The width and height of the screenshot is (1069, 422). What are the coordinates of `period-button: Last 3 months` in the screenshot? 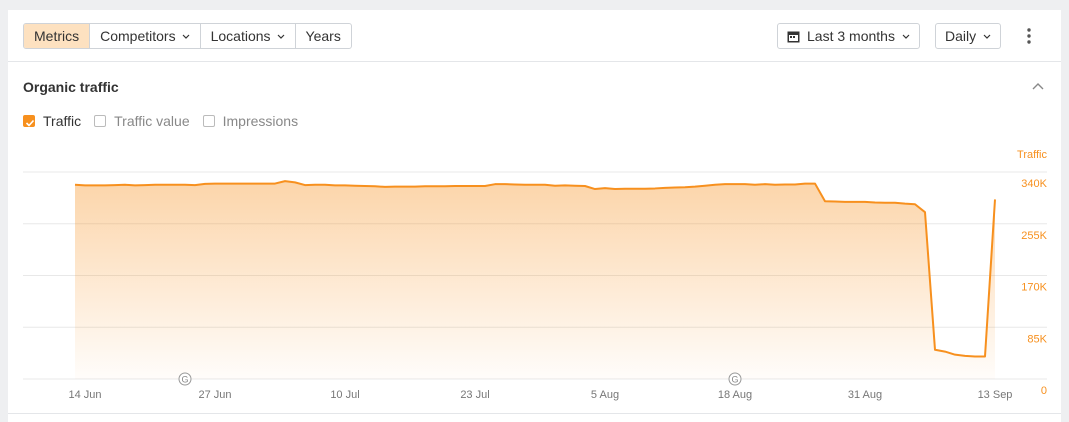 It's located at (848, 36).